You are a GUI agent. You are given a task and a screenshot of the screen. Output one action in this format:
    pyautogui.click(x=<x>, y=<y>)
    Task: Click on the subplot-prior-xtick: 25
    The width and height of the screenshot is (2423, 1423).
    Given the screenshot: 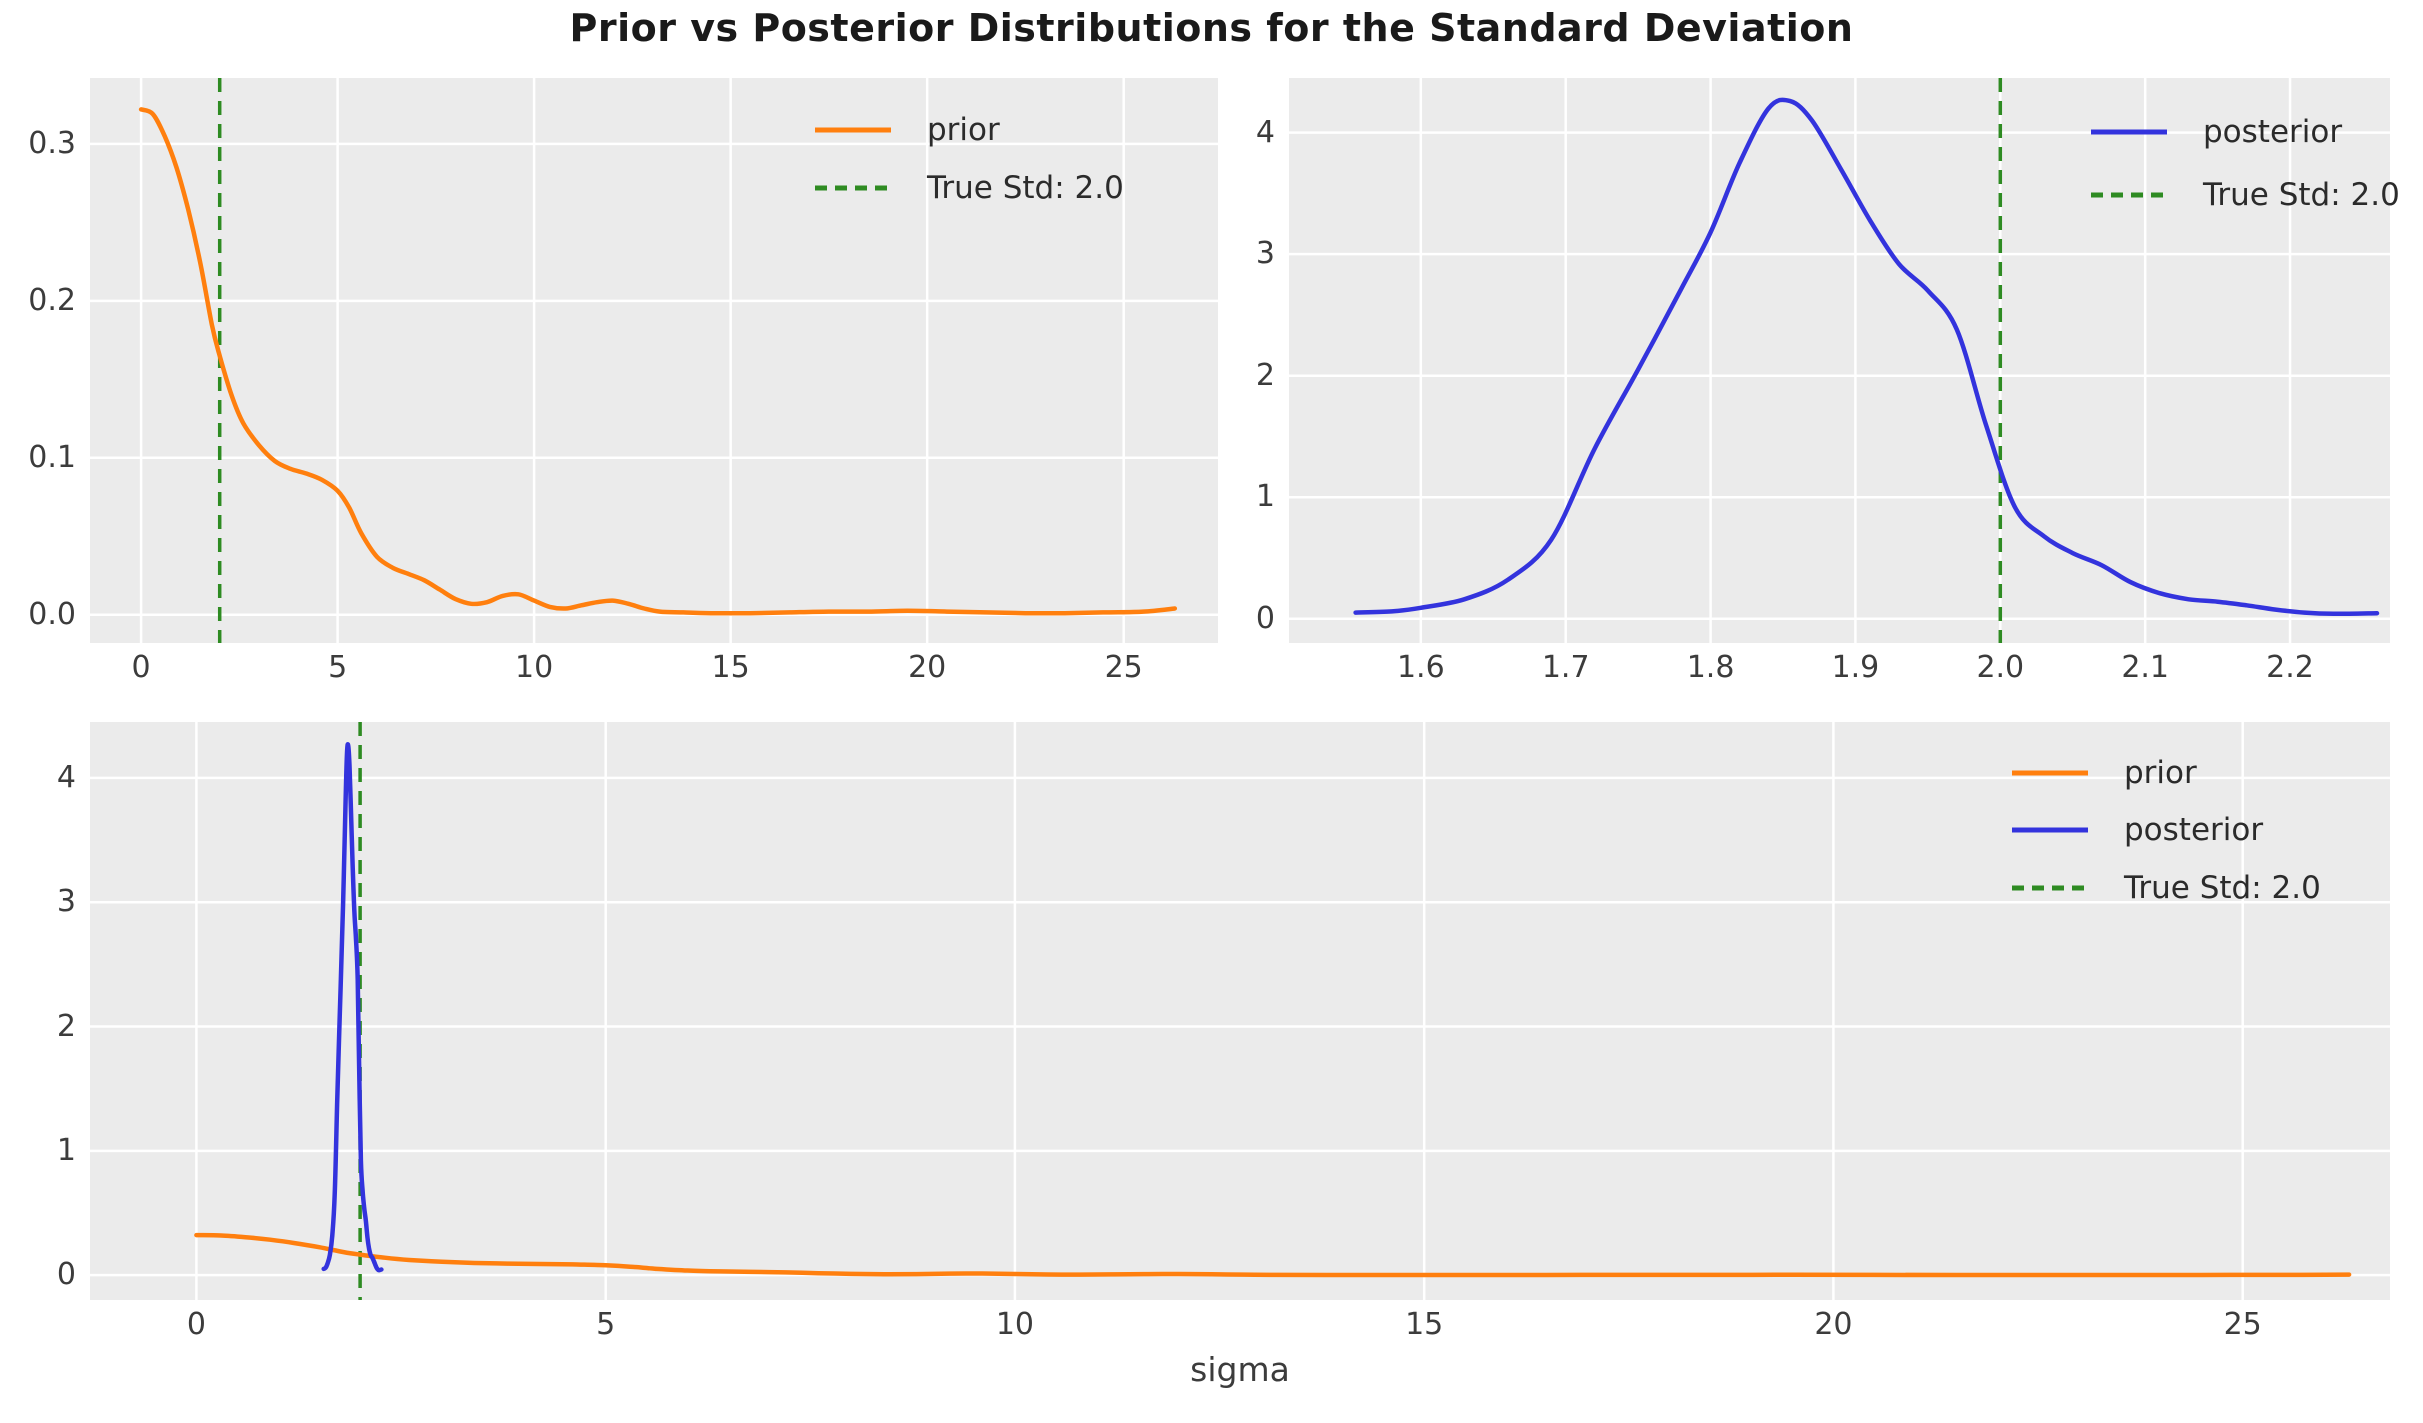 What is the action you would take?
    pyautogui.click(x=1123, y=667)
    